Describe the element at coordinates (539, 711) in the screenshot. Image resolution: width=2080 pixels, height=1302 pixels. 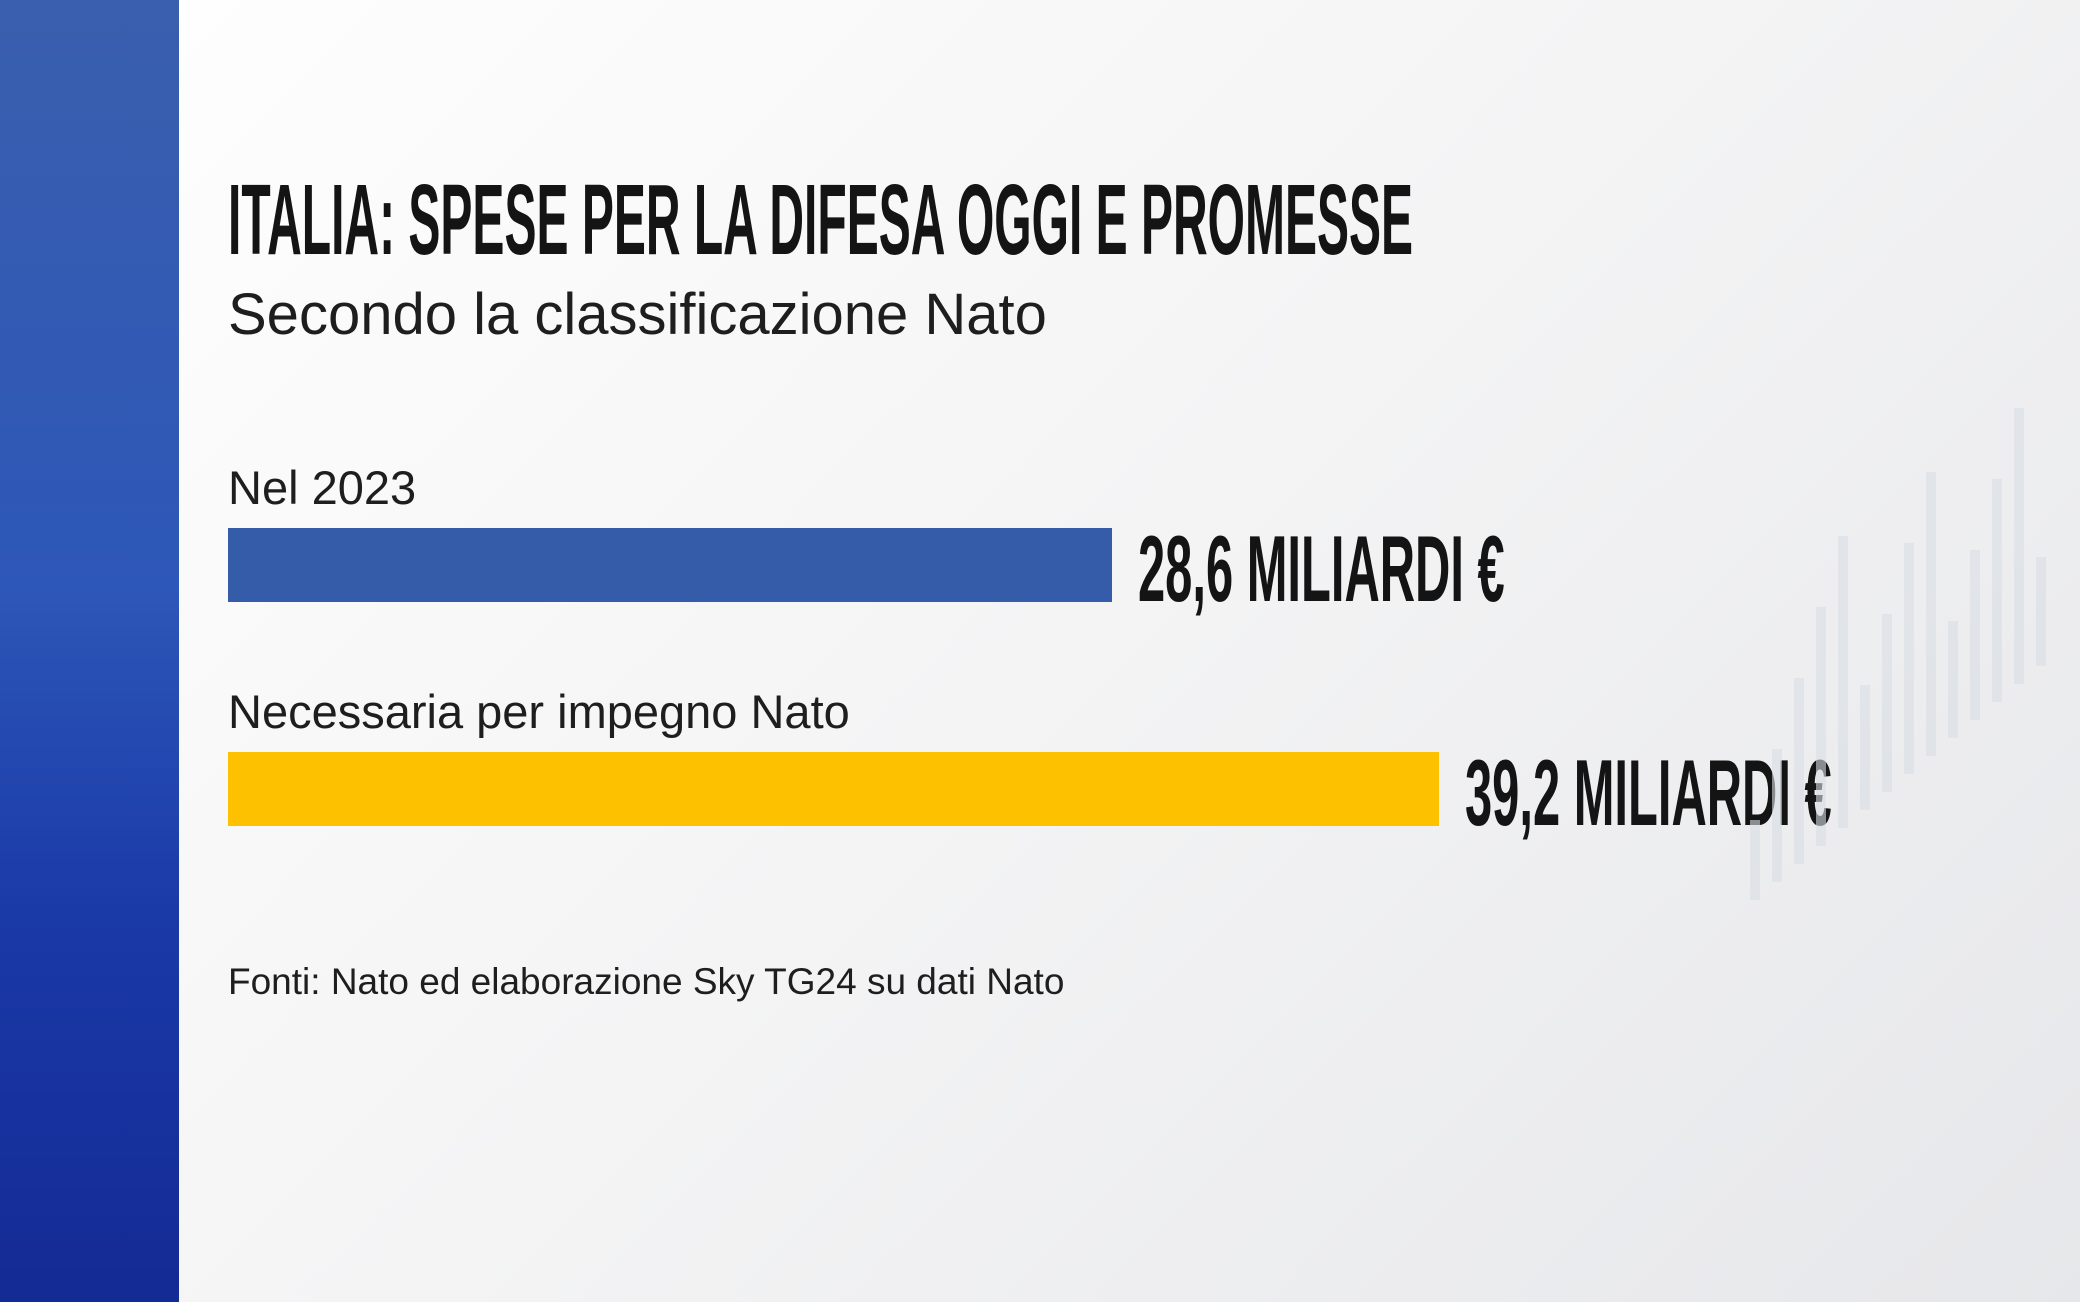
I see `category-label: Necessaria per impegno Nato` at that location.